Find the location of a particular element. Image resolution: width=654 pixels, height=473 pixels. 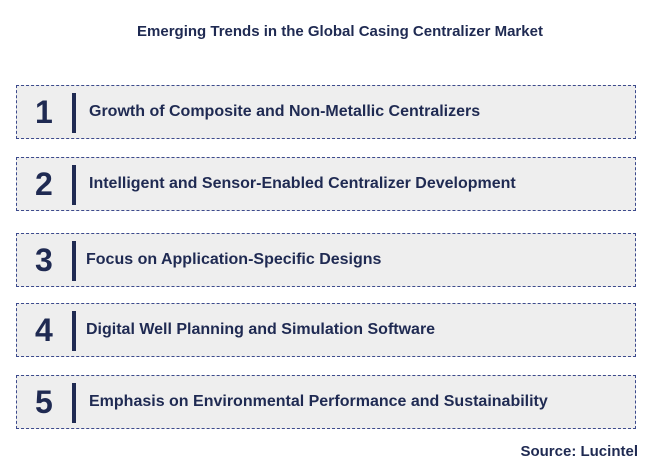

trend-number: 5 is located at coordinates (44, 401).